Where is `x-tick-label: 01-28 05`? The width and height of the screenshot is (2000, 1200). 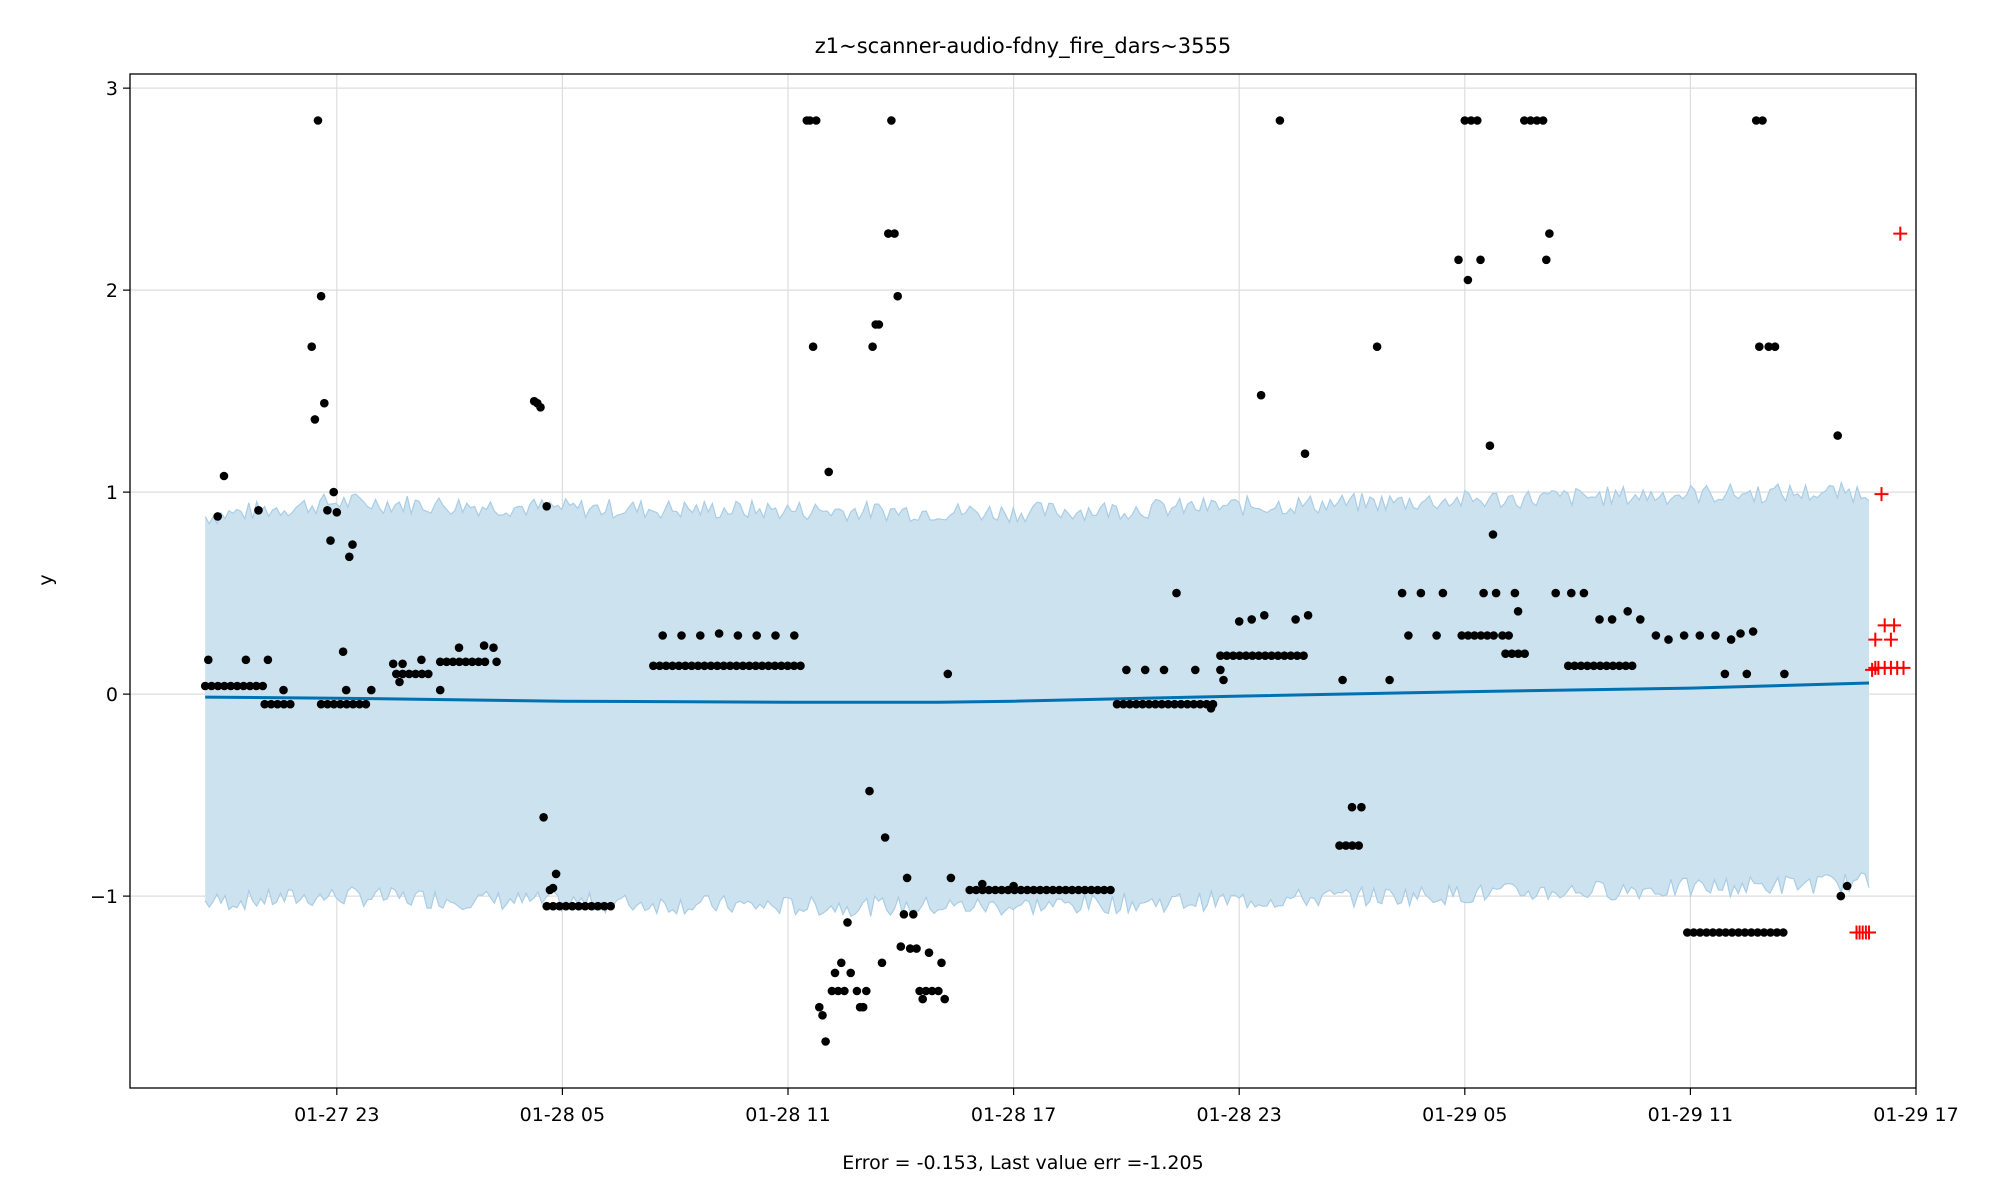 x-tick-label: 01-28 05 is located at coordinates (562, 1115).